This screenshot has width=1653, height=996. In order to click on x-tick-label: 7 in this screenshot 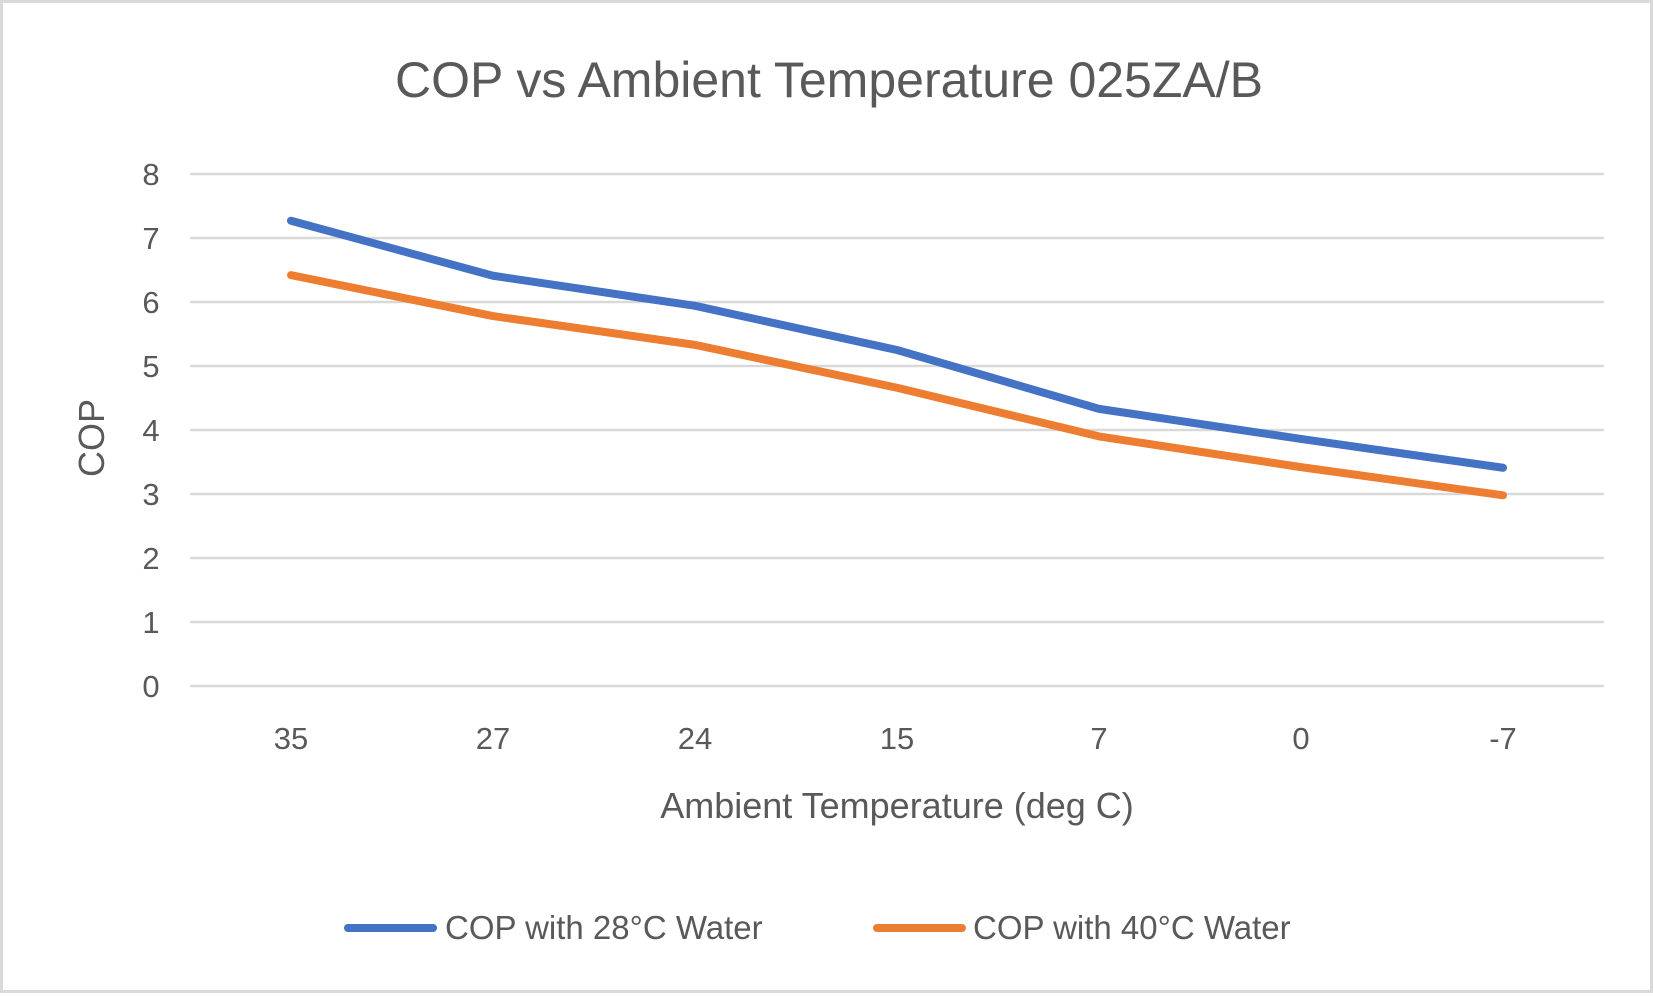, I will do `click(1098, 738)`.